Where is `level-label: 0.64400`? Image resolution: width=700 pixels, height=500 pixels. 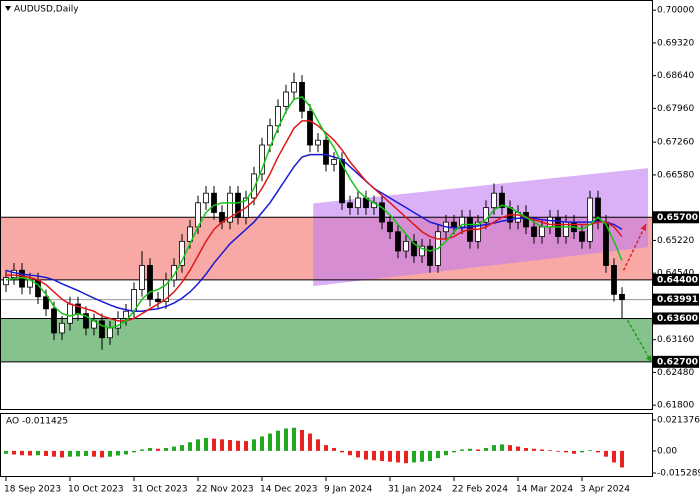
level-label: 0.64400 is located at coordinates (677, 280).